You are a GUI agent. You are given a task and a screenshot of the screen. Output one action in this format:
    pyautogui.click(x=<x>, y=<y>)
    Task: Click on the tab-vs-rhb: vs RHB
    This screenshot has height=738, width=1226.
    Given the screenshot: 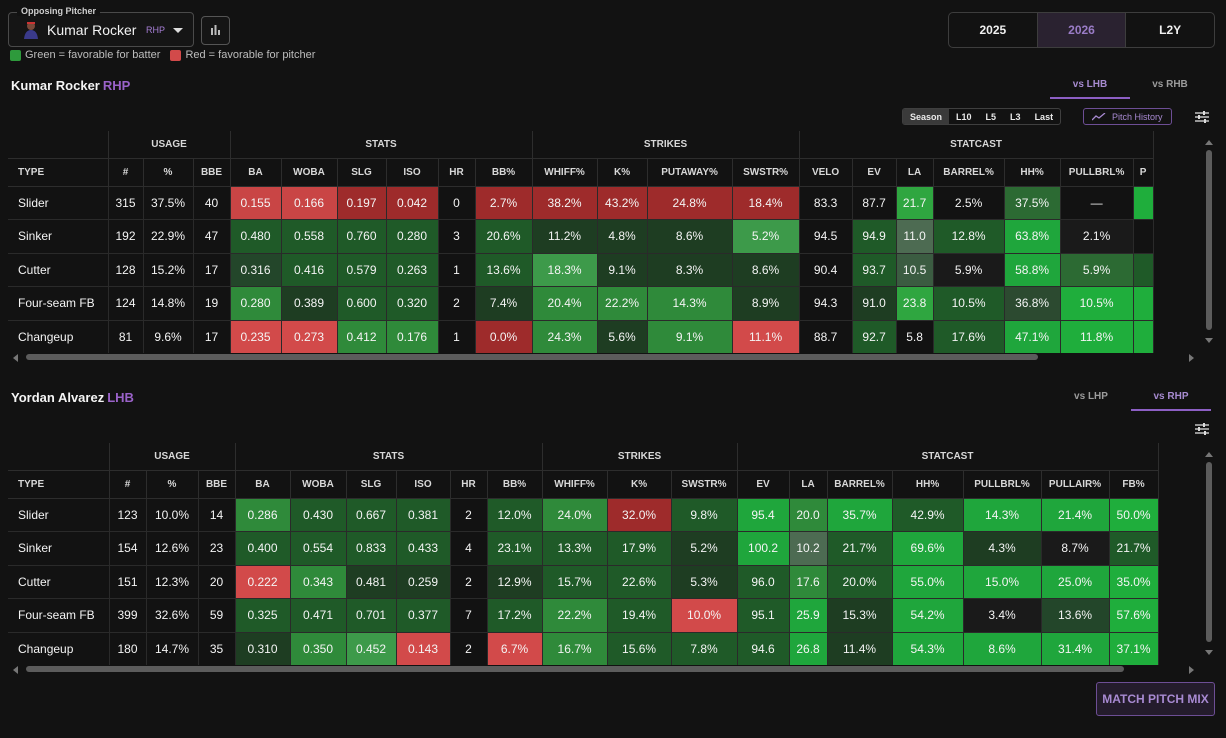 What is the action you would take?
    pyautogui.click(x=1170, y=84)
    